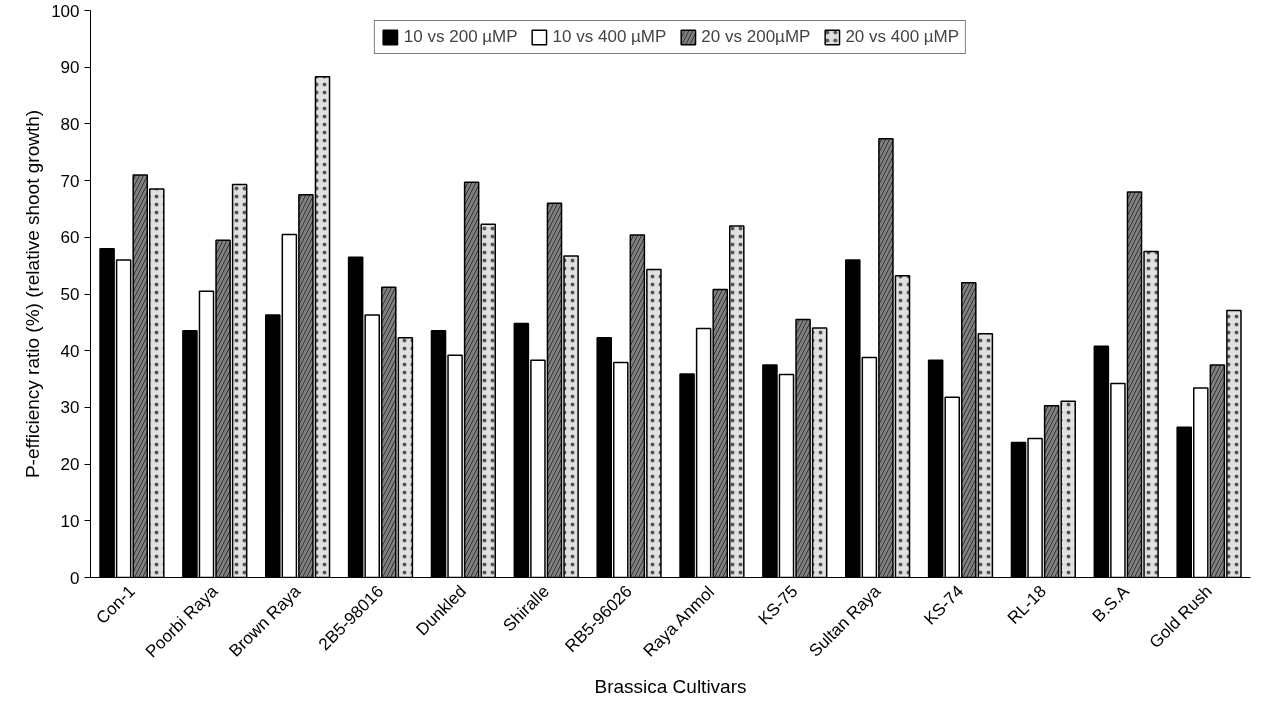 This screenshot has width=1280, height=707. What do you see at coordinates (70, 408) in the screenshot?
I see `y-tick-label: 30` at bounding box center [70, 408].